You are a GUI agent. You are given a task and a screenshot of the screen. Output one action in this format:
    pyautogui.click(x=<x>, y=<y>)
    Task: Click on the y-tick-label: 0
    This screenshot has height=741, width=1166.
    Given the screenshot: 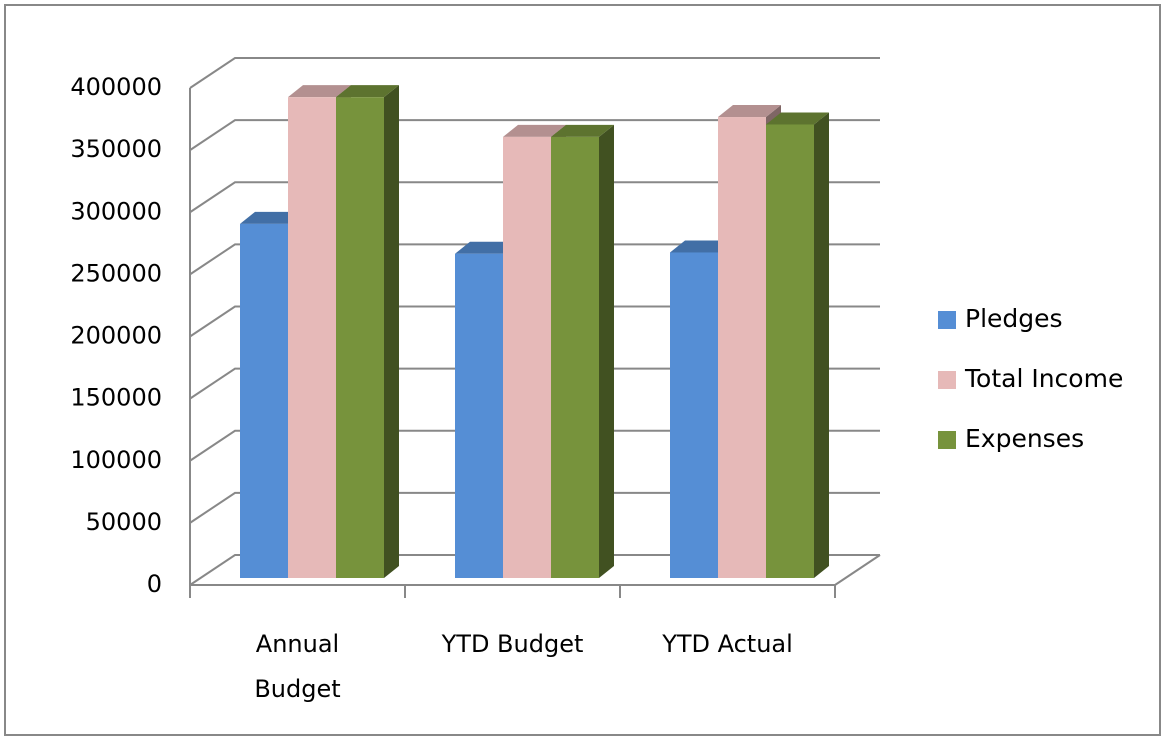 What is the action you would take?
    pyautogui.click(x=154, y=584)
    